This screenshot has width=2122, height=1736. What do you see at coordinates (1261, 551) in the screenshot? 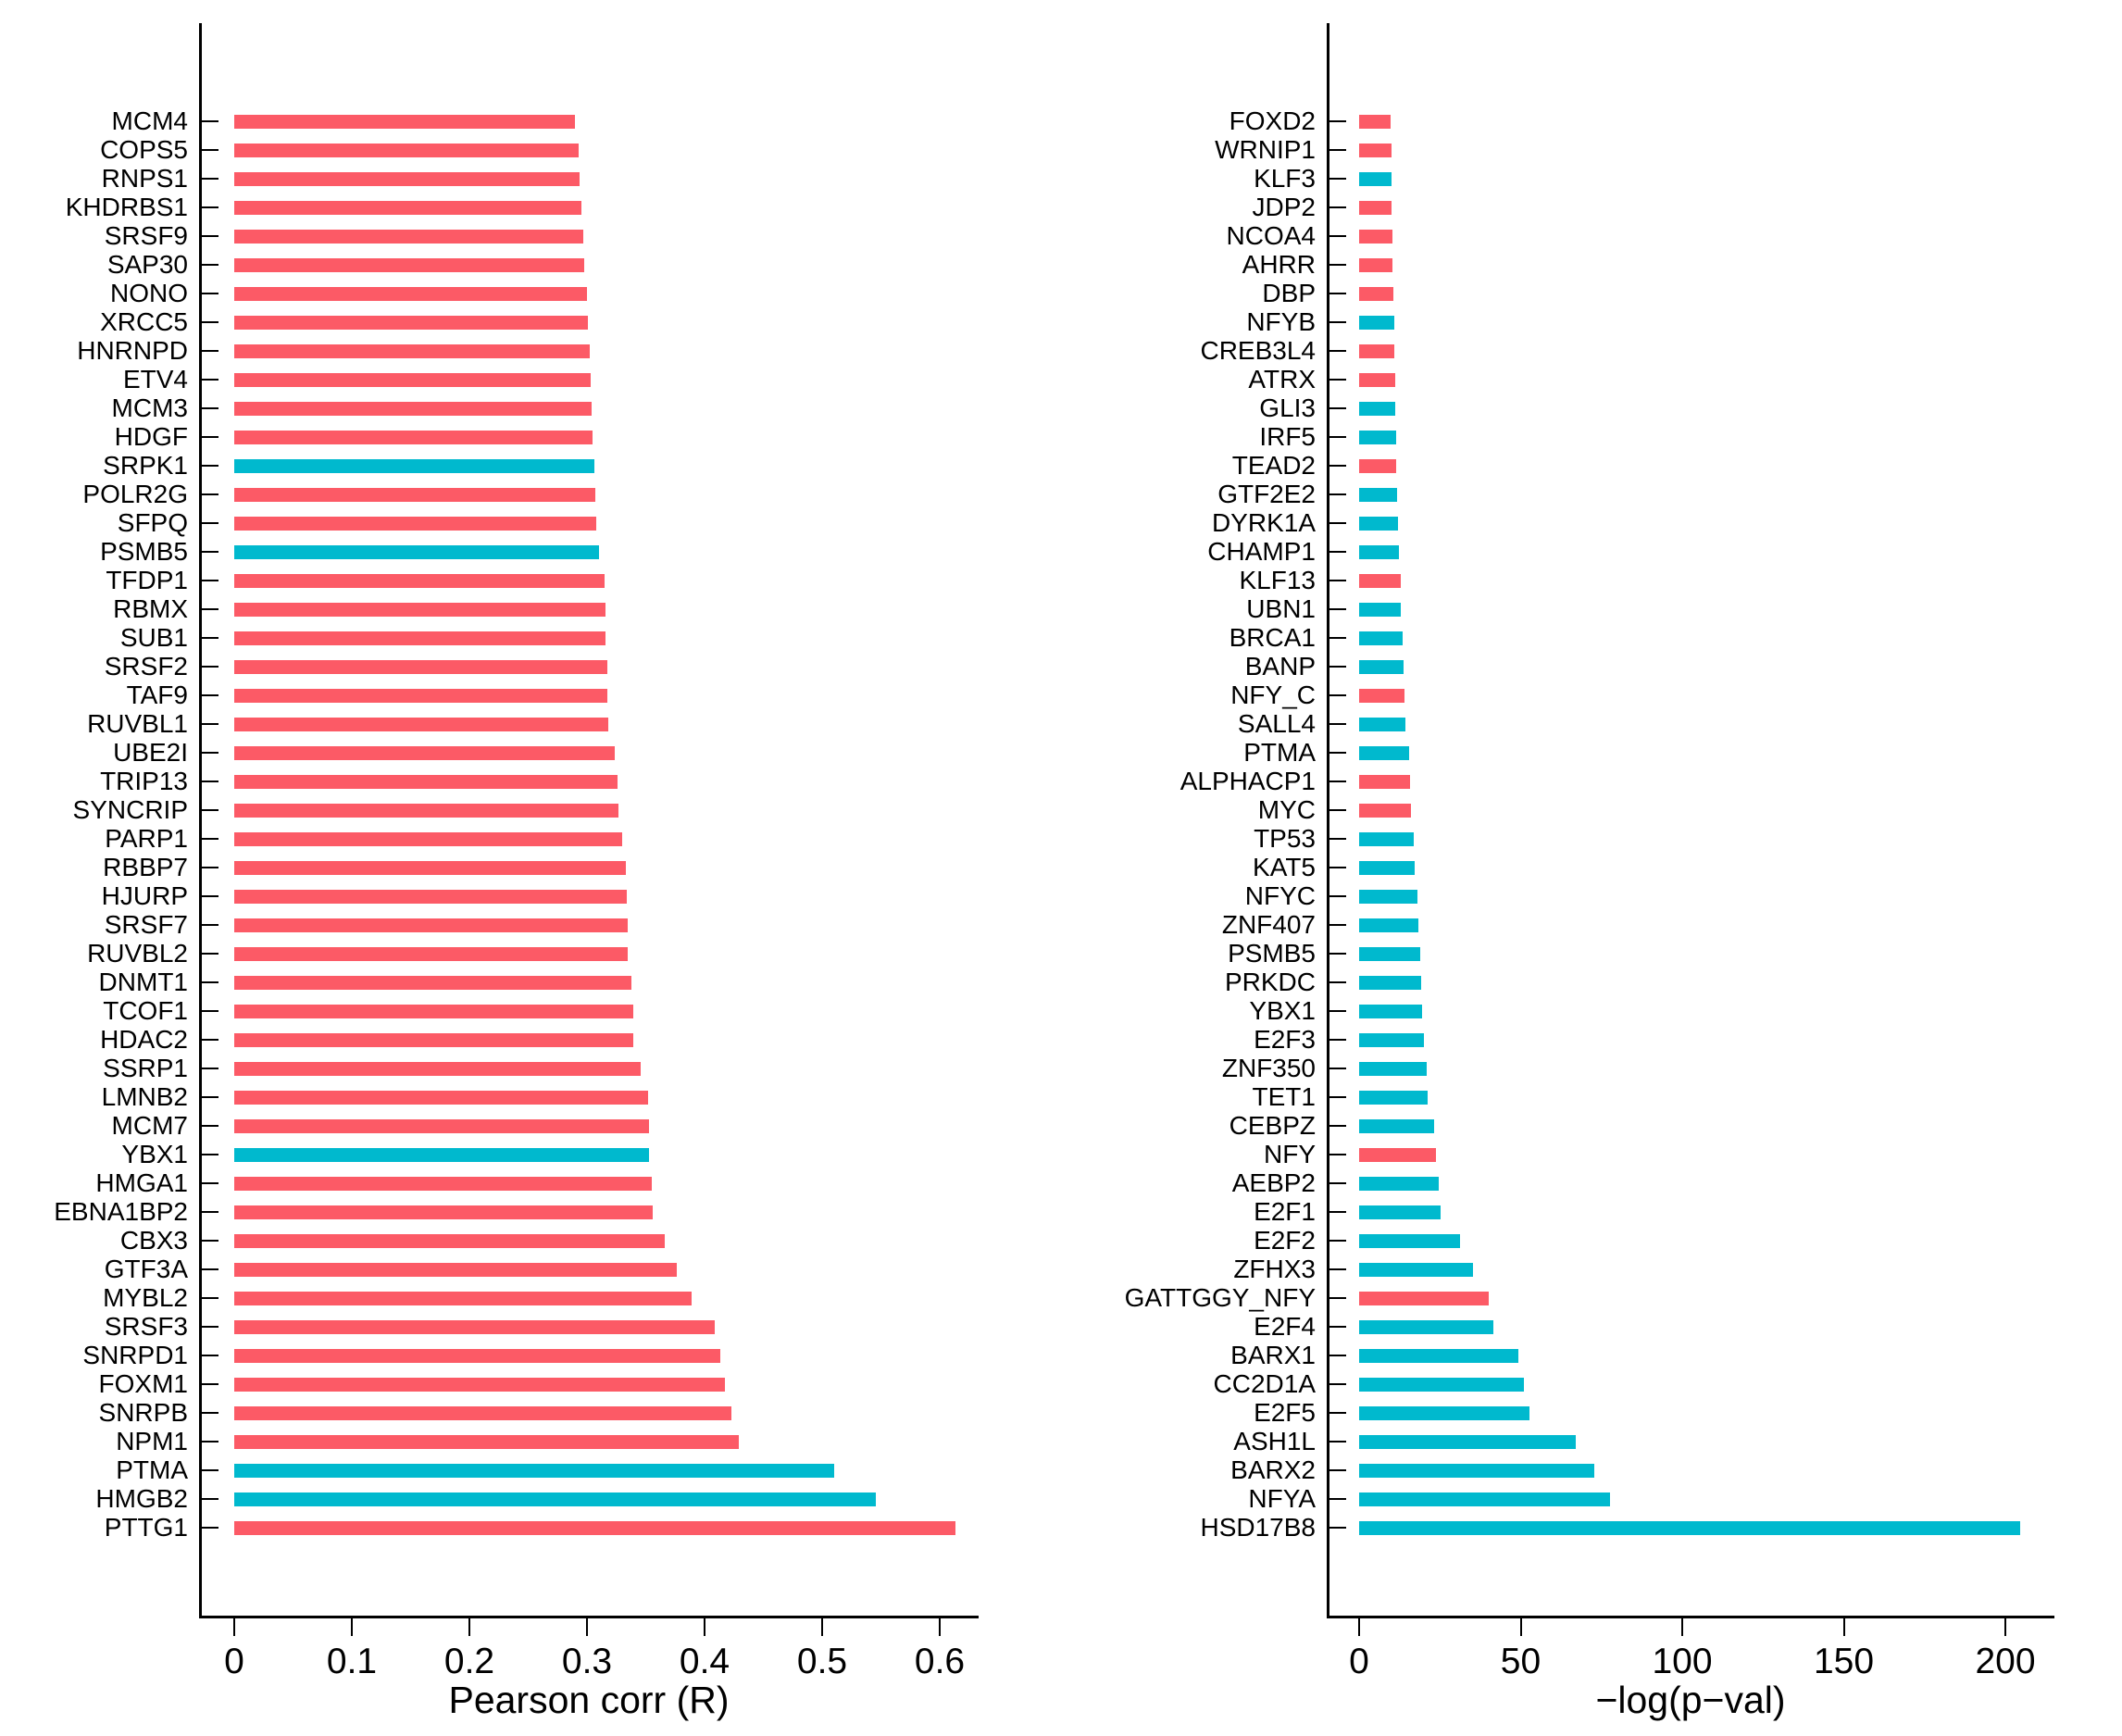
I see `y-tick-label: CHAMP1` at bounding box center [1261, 551].